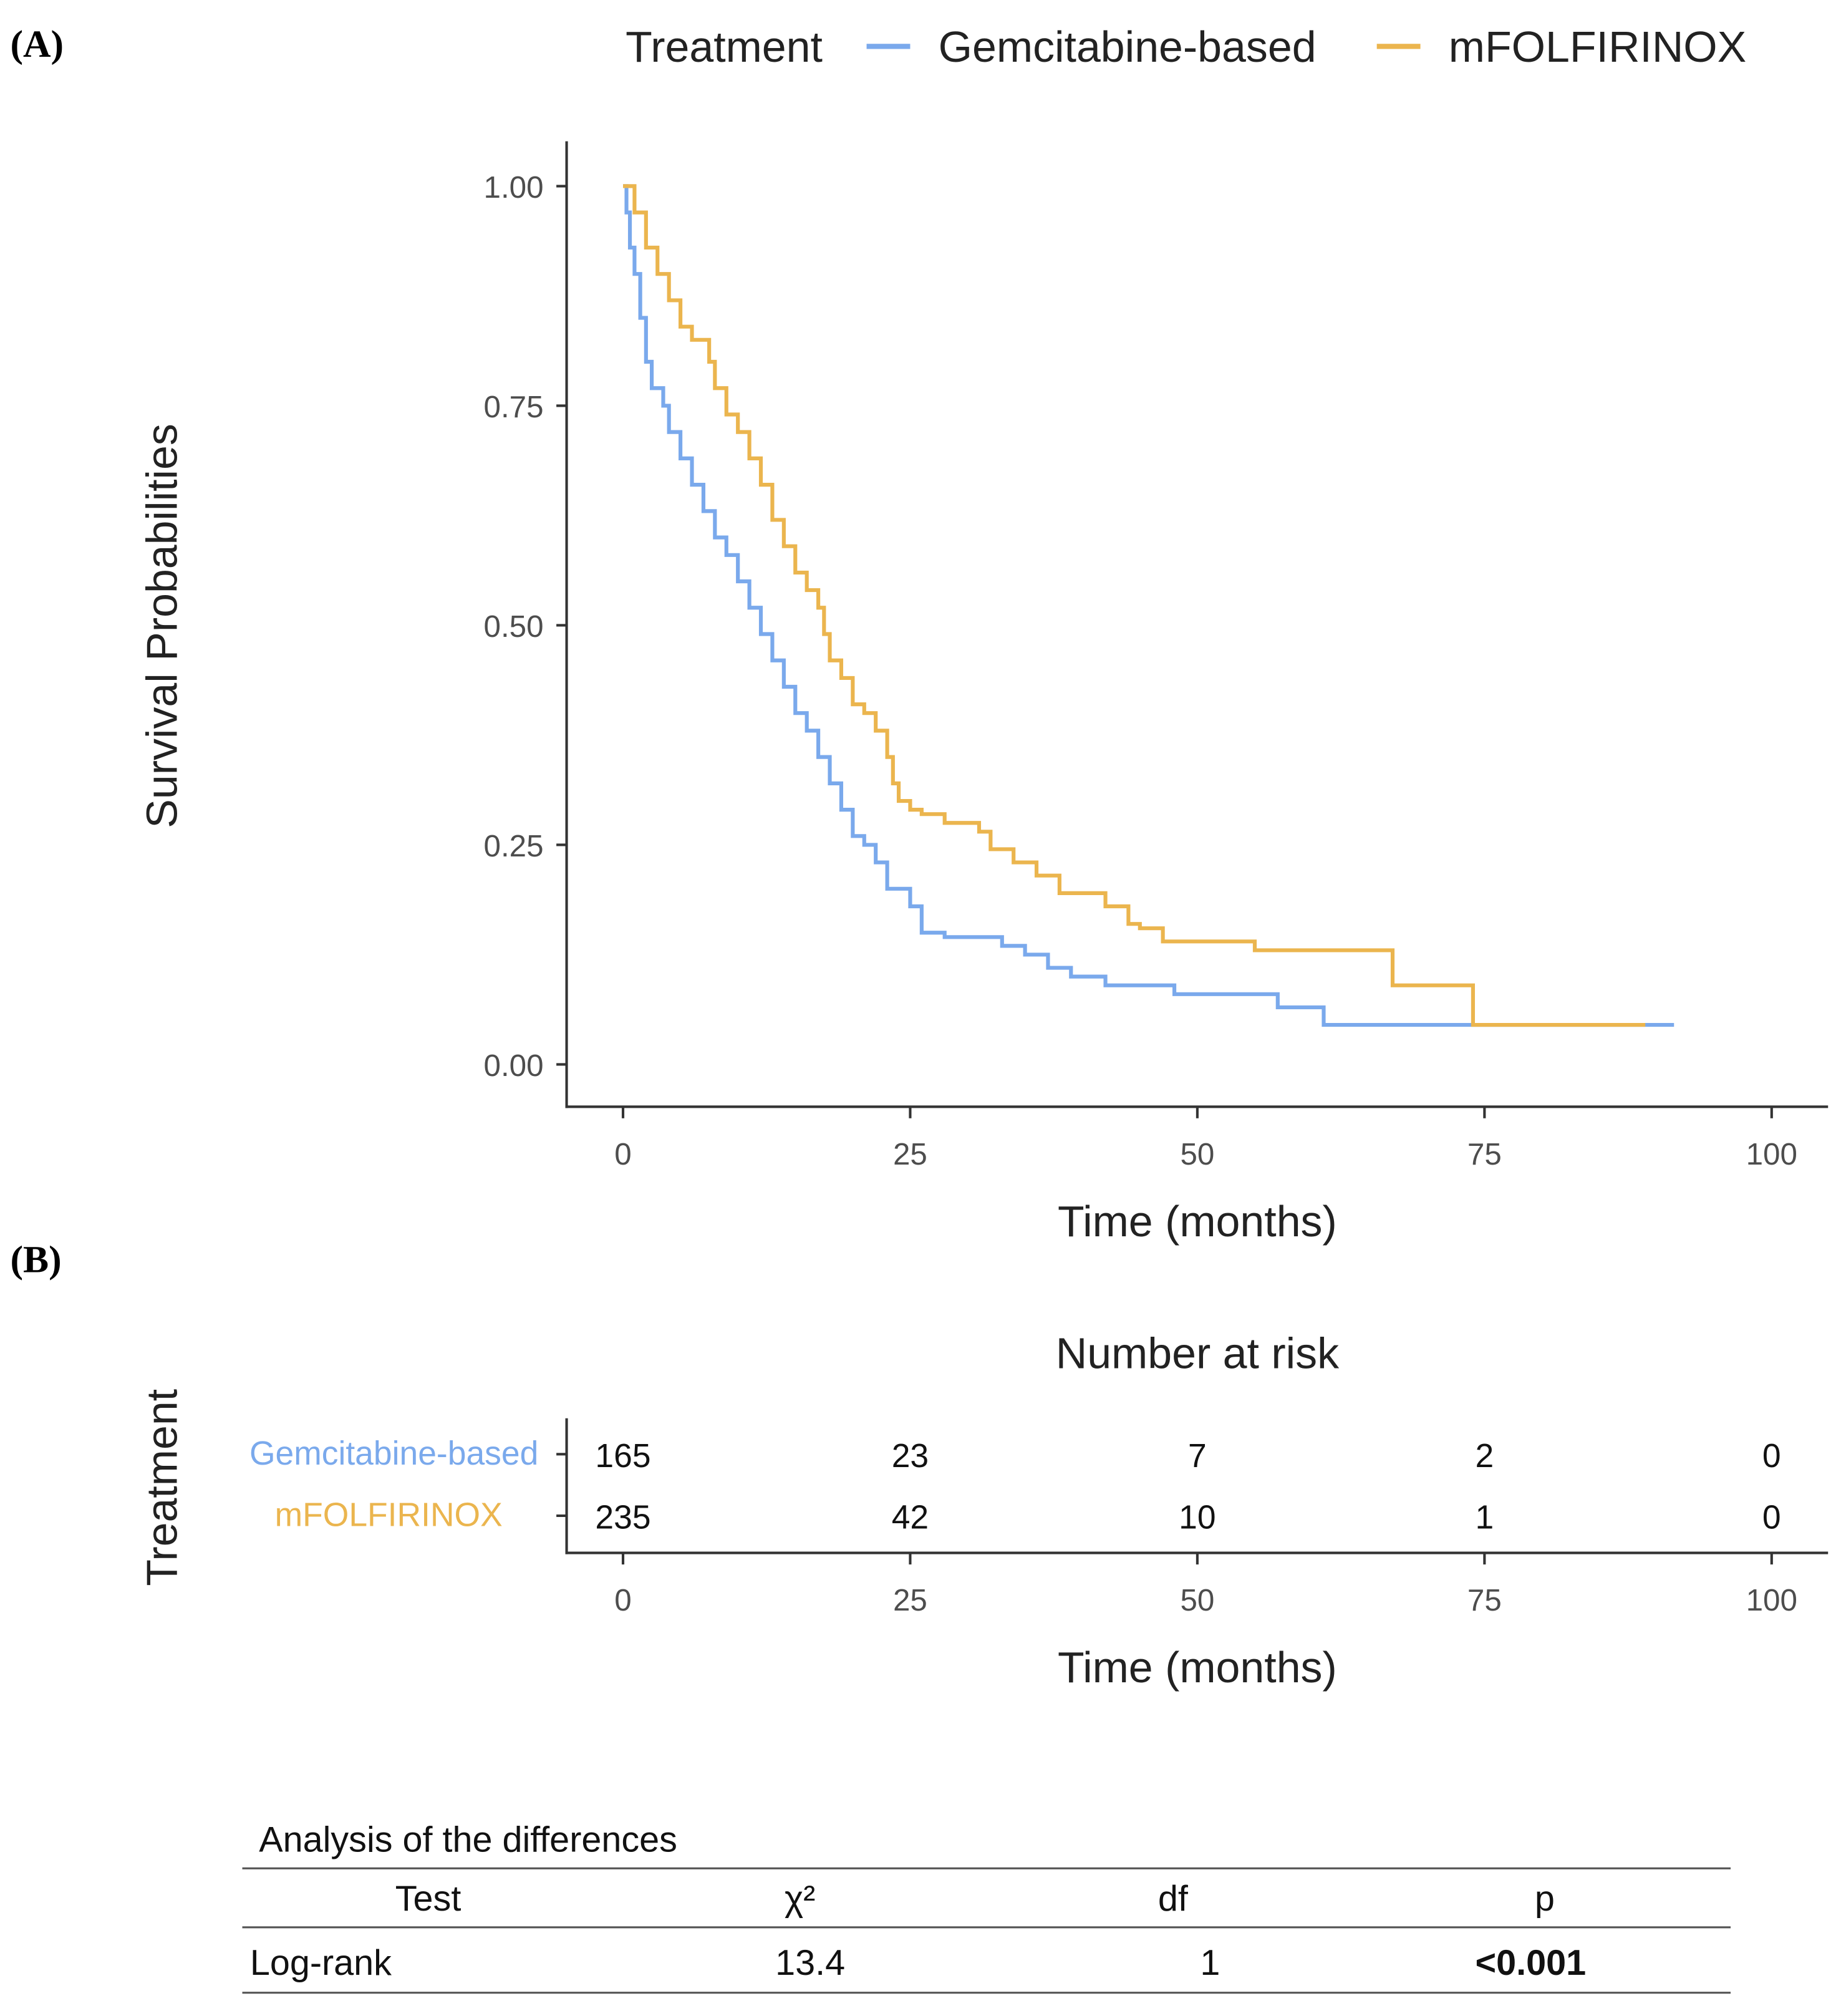 The image size is (1846, 2016). Describe the element at coordinates (1485, 1154) in the screenshot. I see `x-tick-label: 75` at that location.